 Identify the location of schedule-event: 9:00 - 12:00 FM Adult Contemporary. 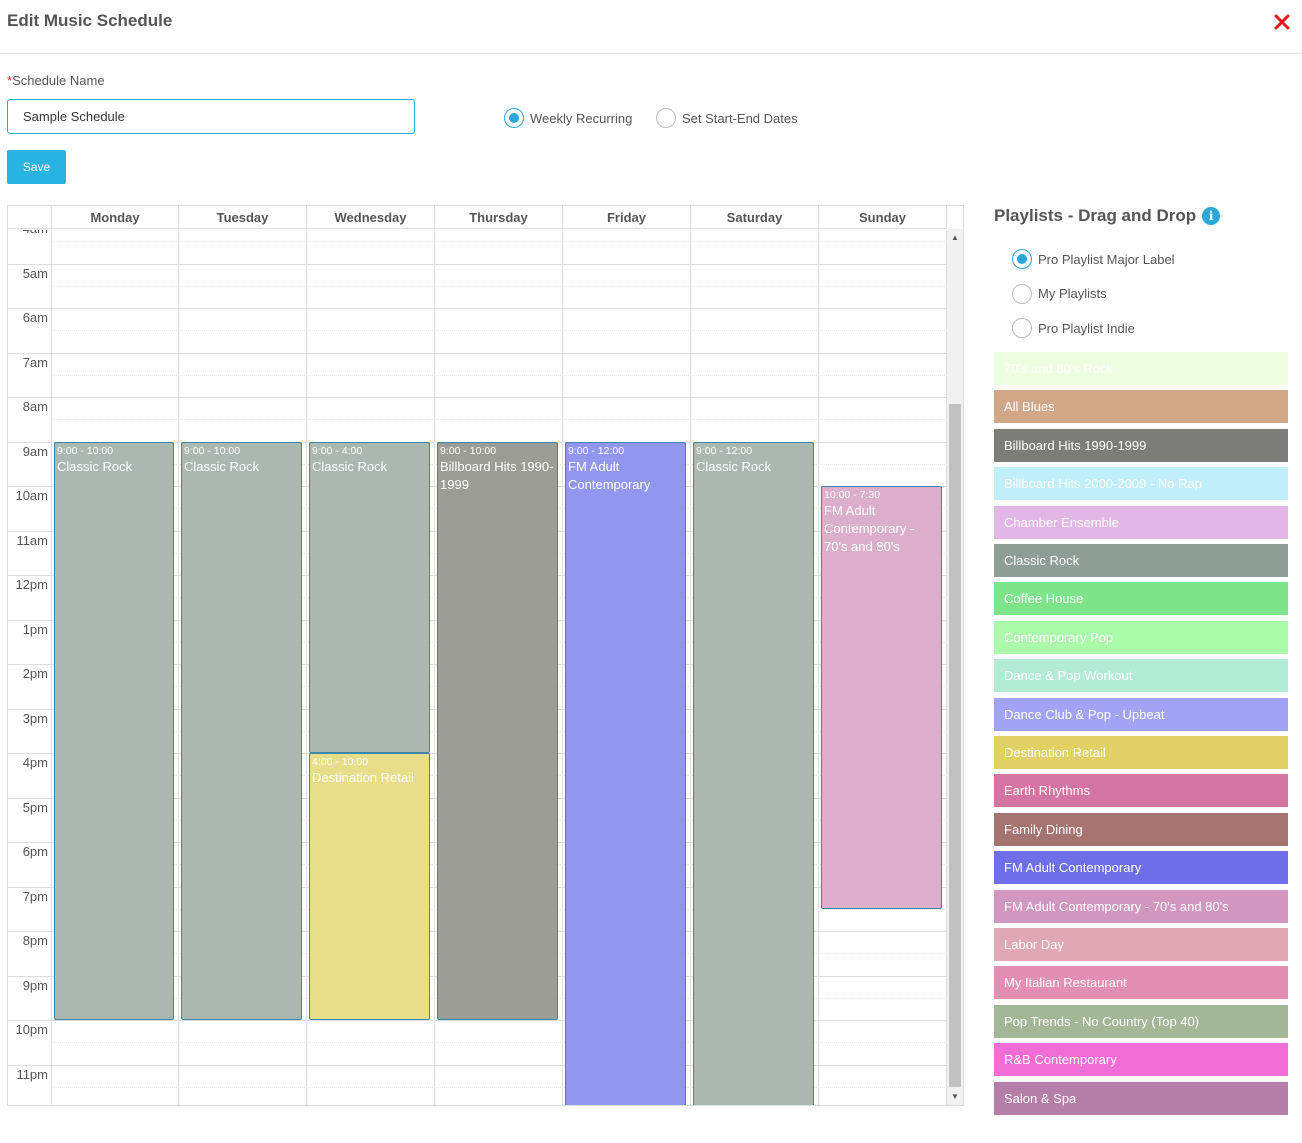
(625, 773).